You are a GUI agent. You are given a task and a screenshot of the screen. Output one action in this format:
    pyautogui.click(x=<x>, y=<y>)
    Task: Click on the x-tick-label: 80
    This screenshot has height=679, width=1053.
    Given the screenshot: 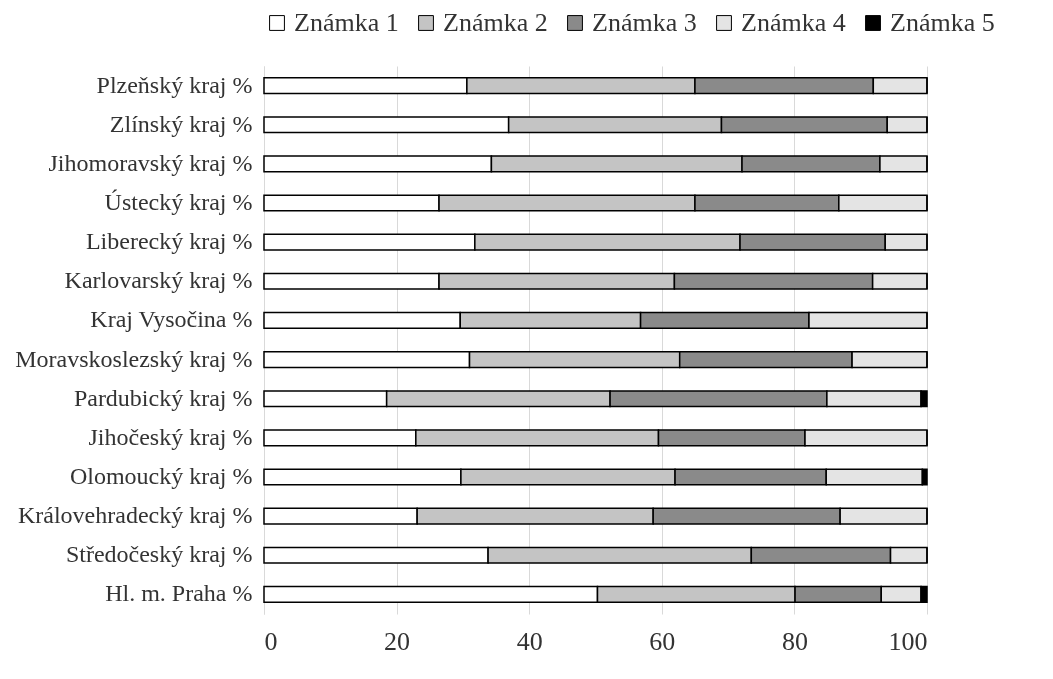 What is the action you would take?
    pyautogui.click(x=794, y=641)
    